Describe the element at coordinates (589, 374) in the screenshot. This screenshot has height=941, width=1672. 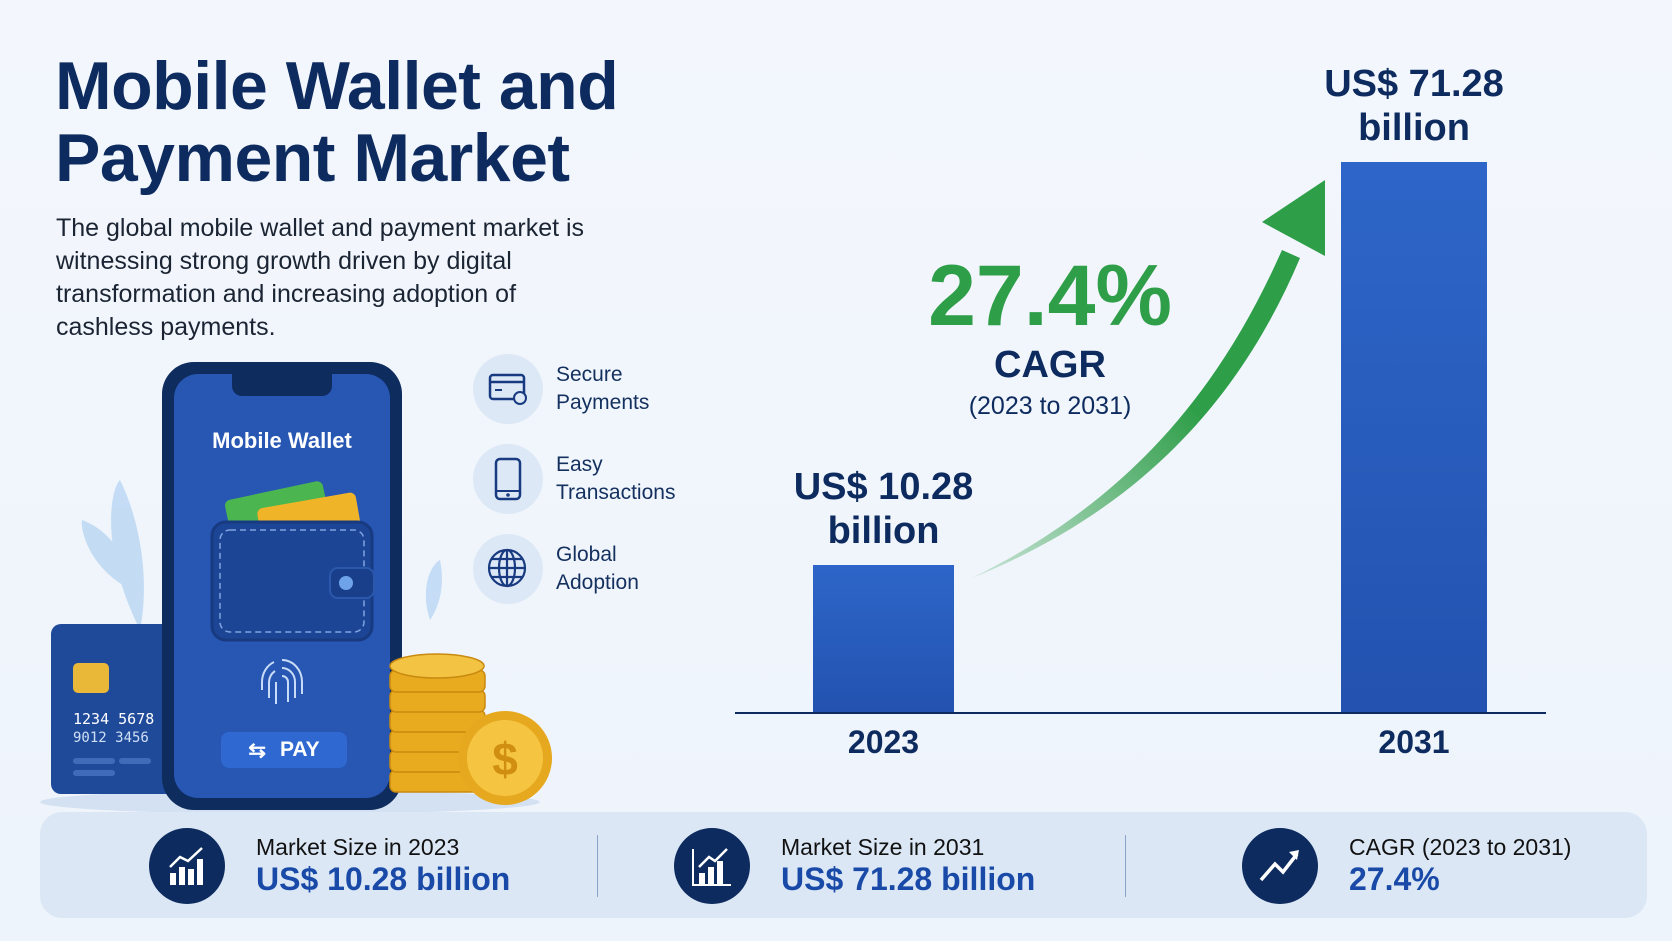
I see `feature-label: Secure` at that location.